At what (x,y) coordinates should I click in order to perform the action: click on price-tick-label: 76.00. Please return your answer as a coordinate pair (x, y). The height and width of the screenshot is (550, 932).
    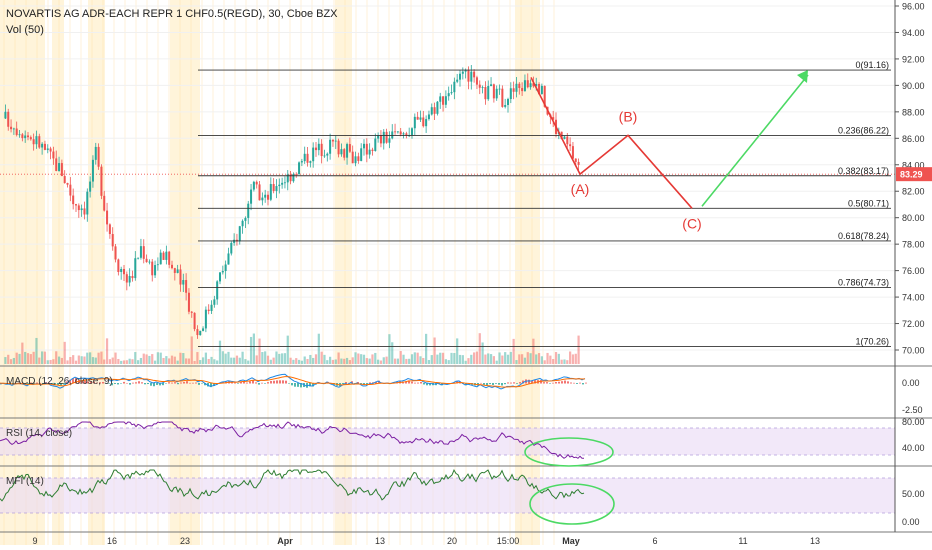
    Looking at the image, I should click on (913, 271).